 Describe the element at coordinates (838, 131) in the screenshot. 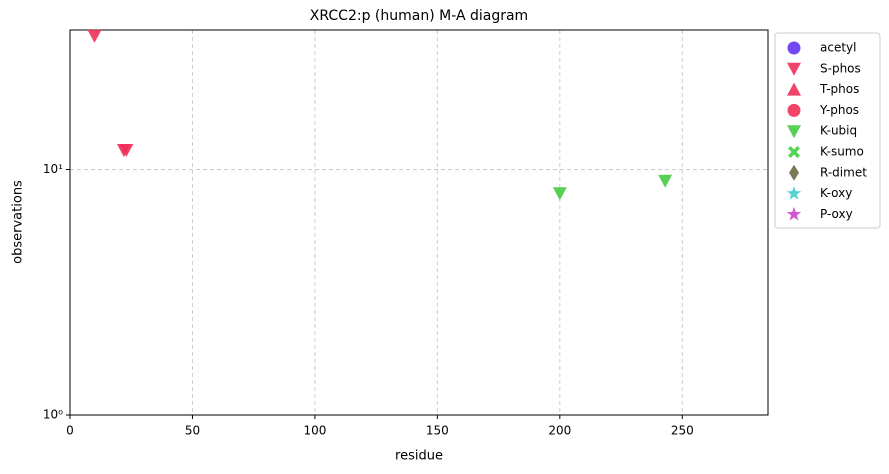

I see `legend-label: K-ubiq` at that location.